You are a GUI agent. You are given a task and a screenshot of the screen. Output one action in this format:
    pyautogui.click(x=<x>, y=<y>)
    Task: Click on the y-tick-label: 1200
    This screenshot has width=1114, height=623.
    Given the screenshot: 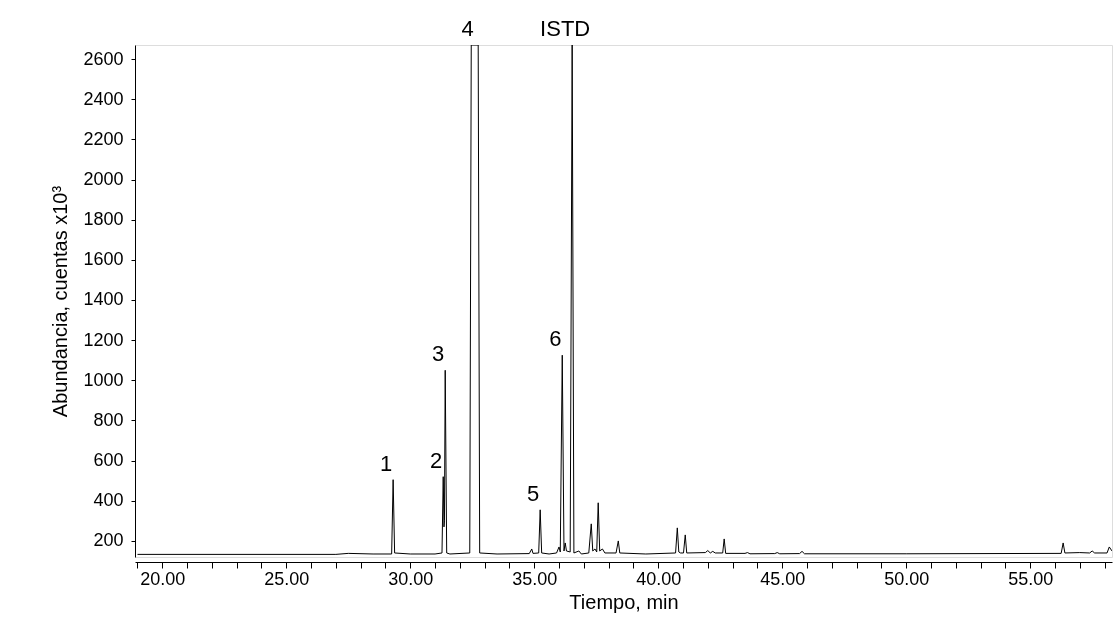 What is the action you would take?
    pyautogui.click(x=103, y=339)
    